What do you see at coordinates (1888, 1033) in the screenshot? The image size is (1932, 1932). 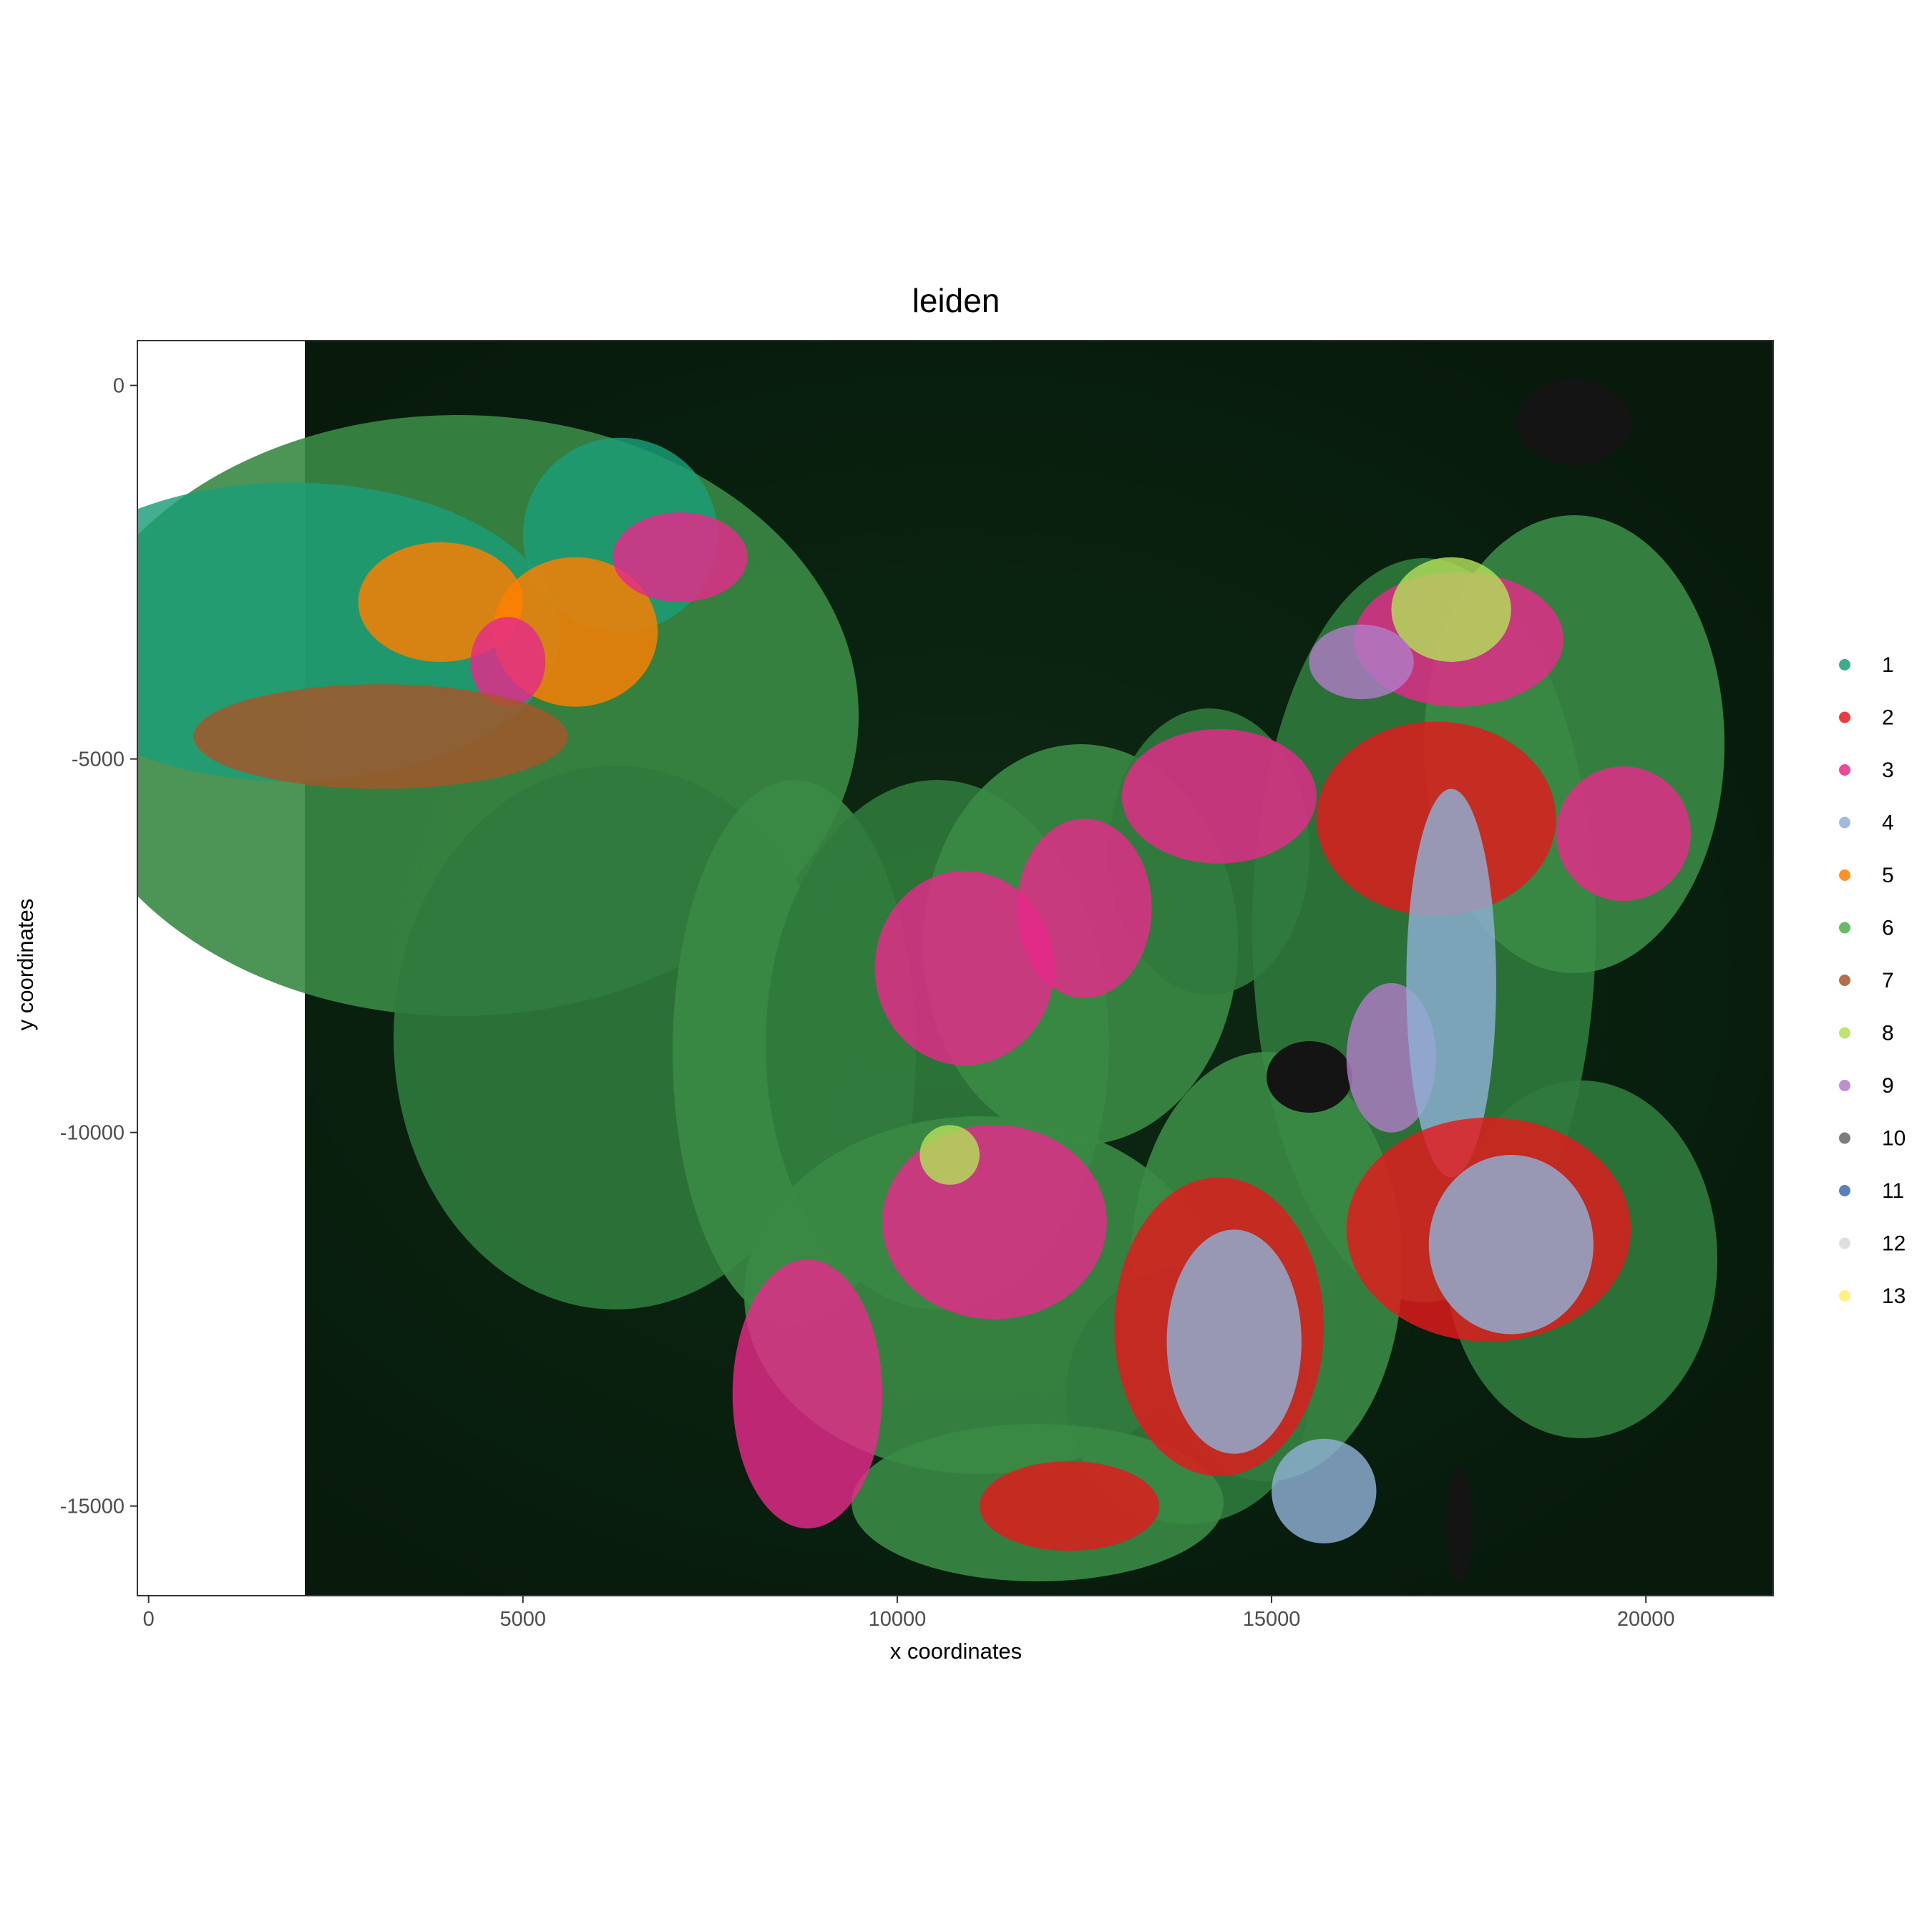 I see `legend-label-8: 8` at bounding box center [1888, 1033].